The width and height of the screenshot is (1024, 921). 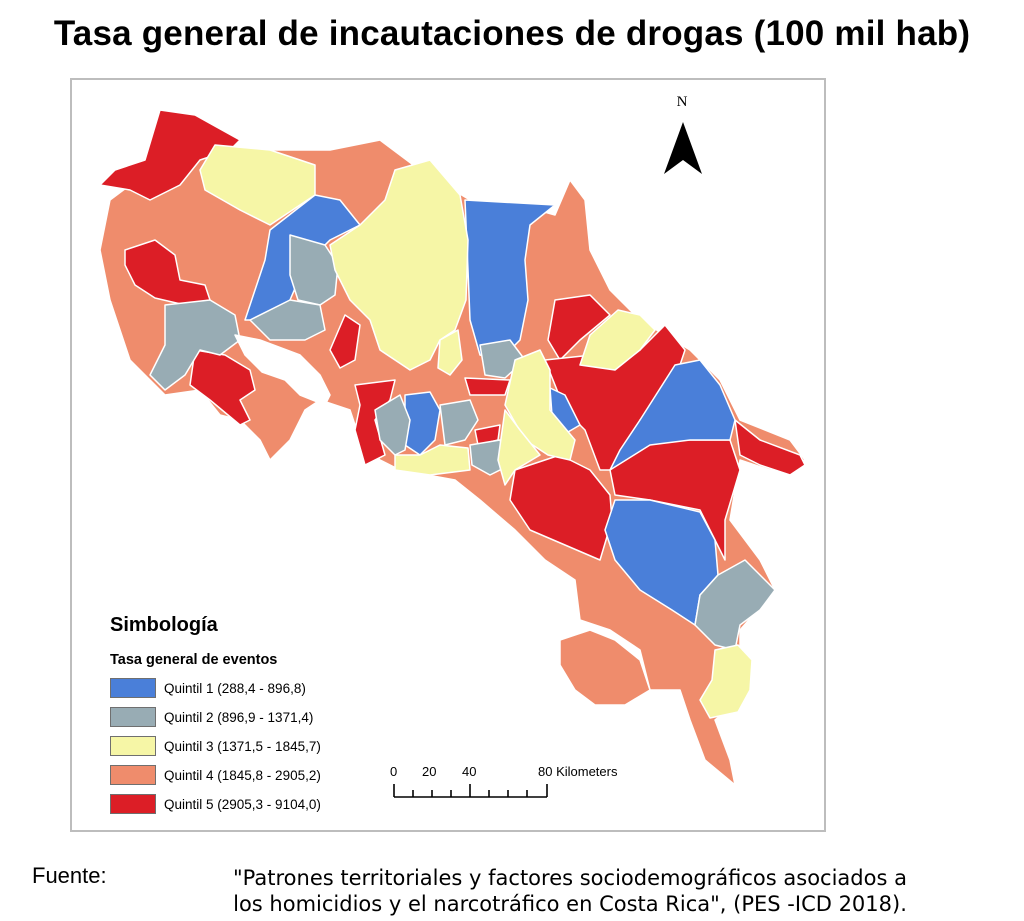 What do you see at coordinates (578, 771) in the screenshot?
I see `scale-label-80-kilometers: 80 Kilometers` at bounding box center [578, 771].